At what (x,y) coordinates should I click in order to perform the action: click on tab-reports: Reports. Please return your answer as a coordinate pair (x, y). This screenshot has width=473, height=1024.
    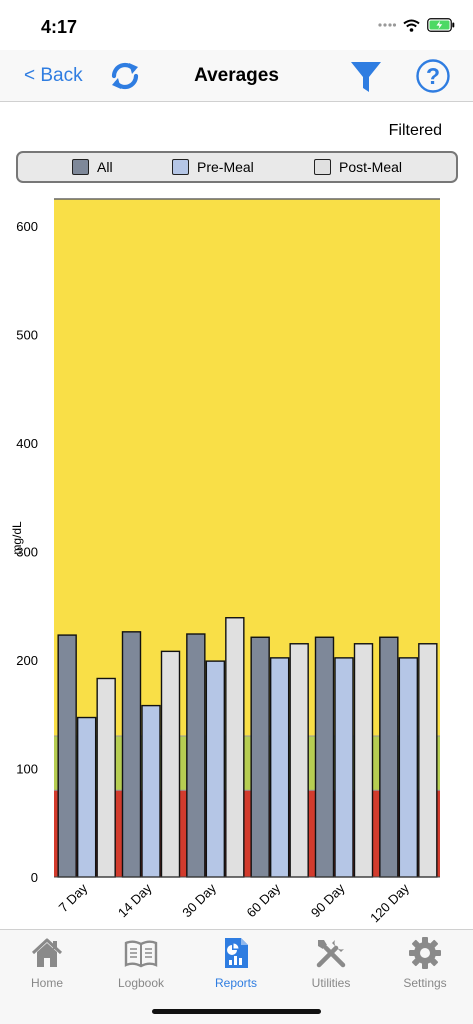
    Looking at the image, I should click on (236, 966).